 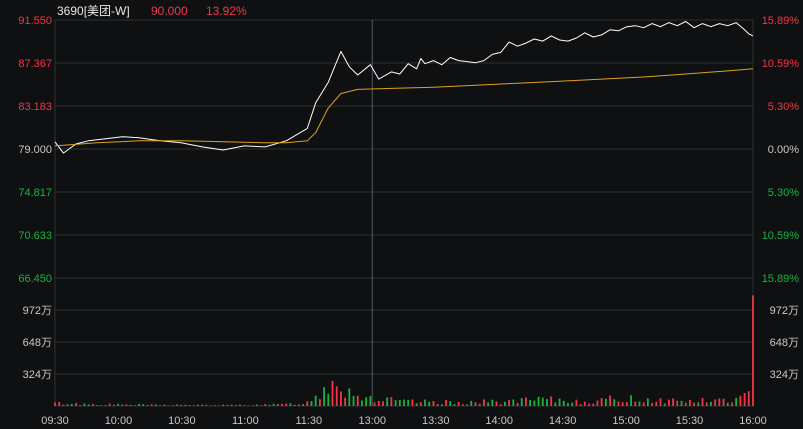 I want to click on y-tick-left: 83.183, so click(x=35, y=107).